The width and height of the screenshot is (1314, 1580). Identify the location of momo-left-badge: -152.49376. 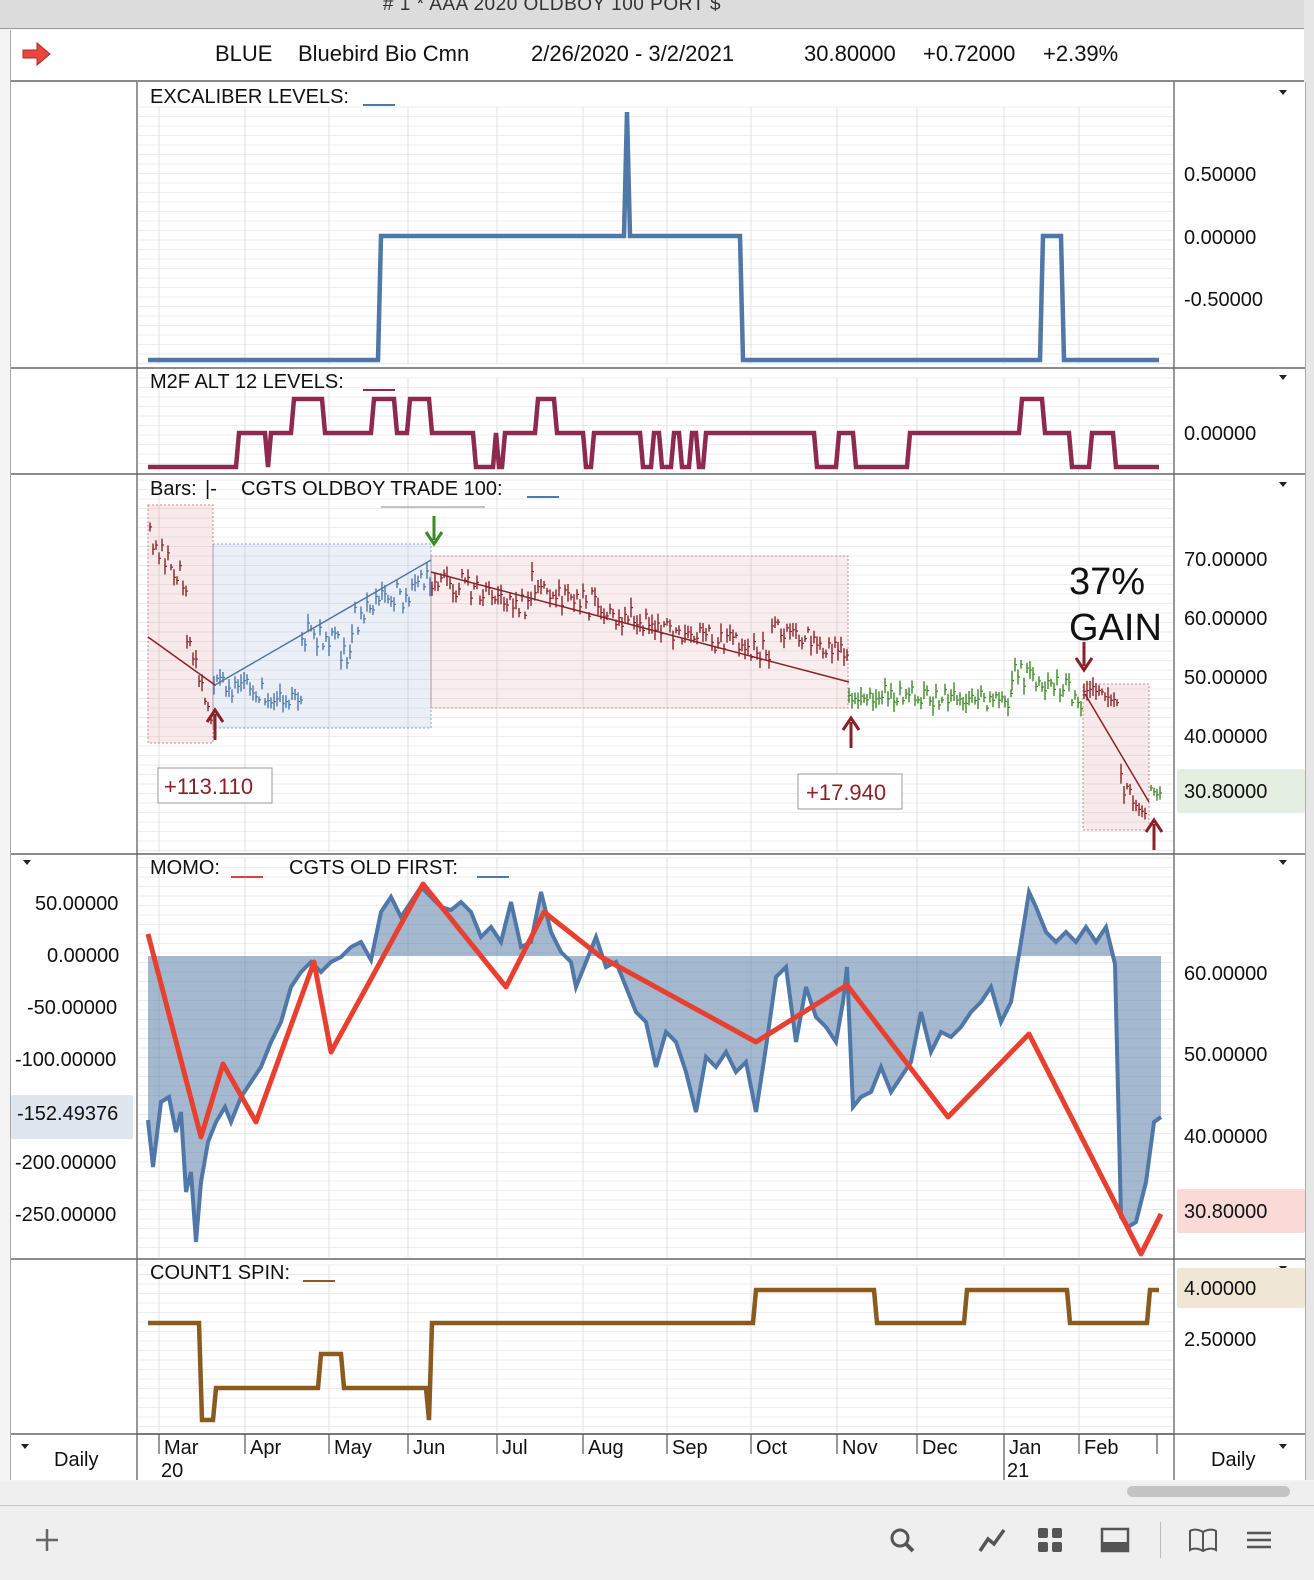
(67, 1114).